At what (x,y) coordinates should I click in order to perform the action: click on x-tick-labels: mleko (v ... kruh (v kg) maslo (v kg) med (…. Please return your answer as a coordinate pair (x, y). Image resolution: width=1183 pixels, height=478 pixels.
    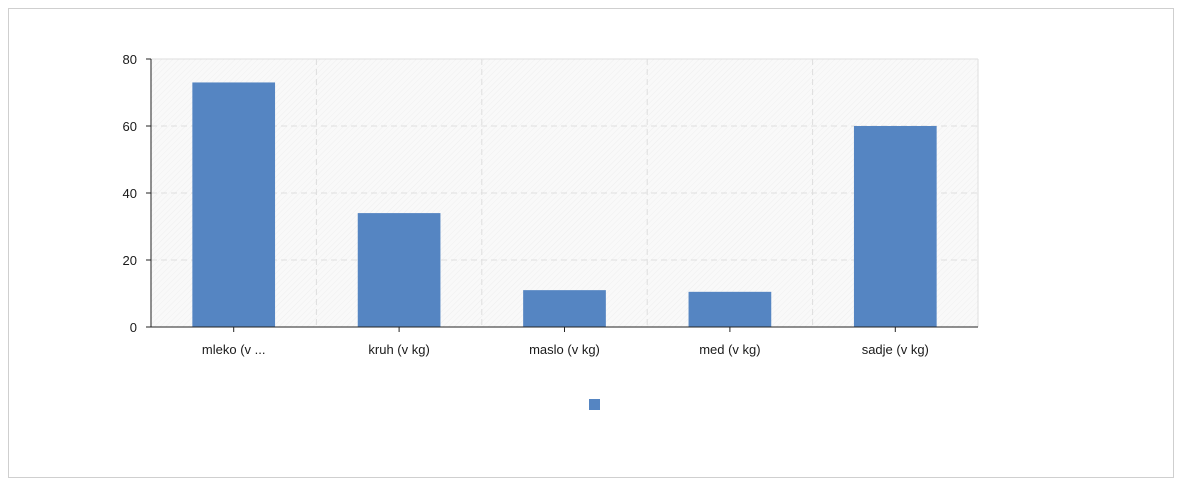
    Looking at the image, I should click on (565, 349).